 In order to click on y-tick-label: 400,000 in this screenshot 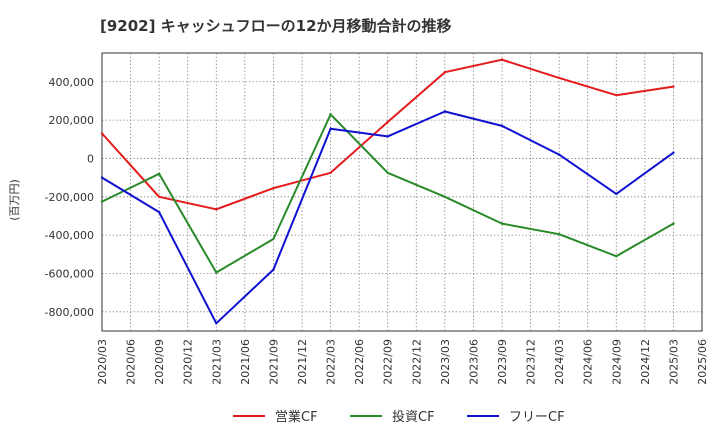, I will do `click(72, 82)`.